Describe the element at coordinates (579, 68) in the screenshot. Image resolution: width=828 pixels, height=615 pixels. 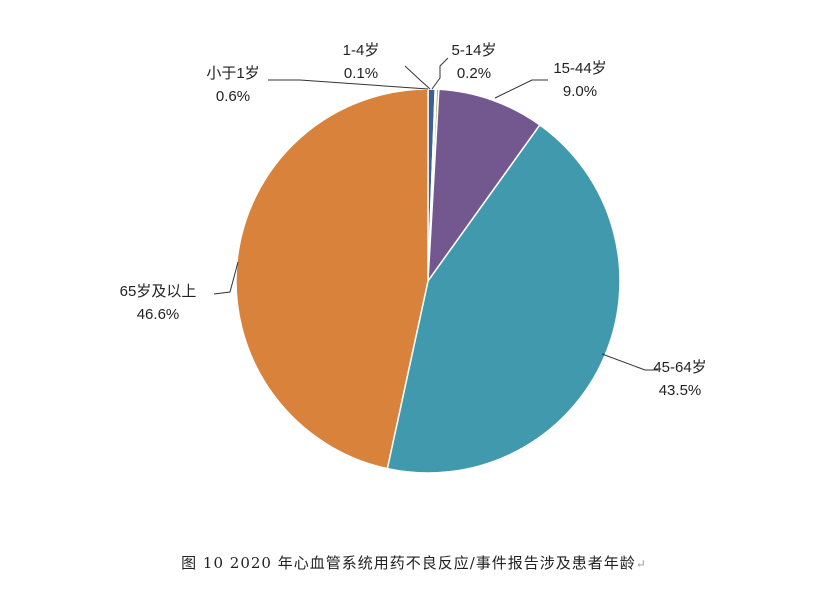
I see `slice-label: 15-44岁` at that location.